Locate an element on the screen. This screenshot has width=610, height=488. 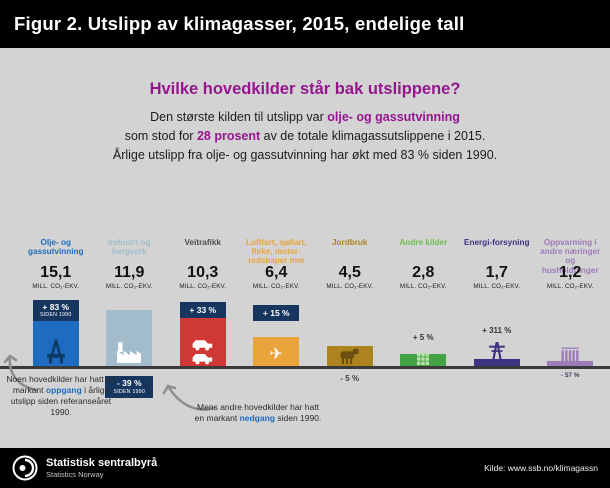
cow-icon is located at coordinates (349, 356).